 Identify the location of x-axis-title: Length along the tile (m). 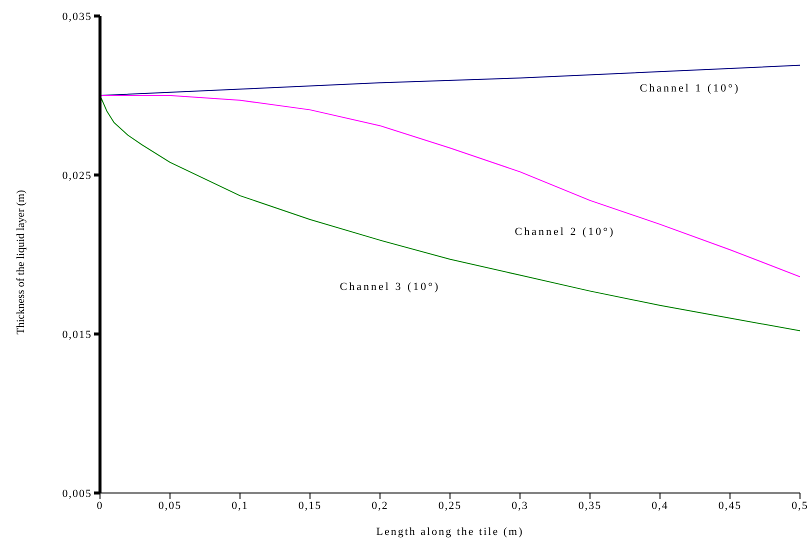
(450, 532).